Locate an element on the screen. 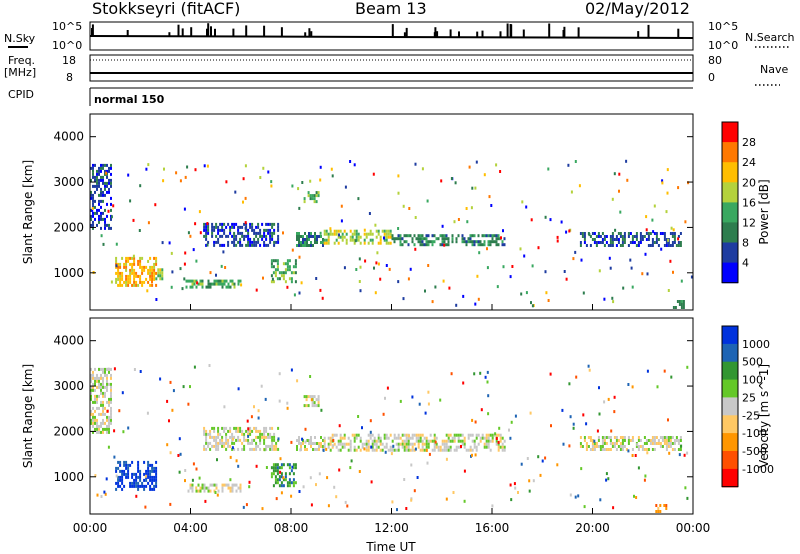 The image size is (800, 554). velocity-colorbar-label: Velocity [m s^-1] is located at coordinates (764, 416).